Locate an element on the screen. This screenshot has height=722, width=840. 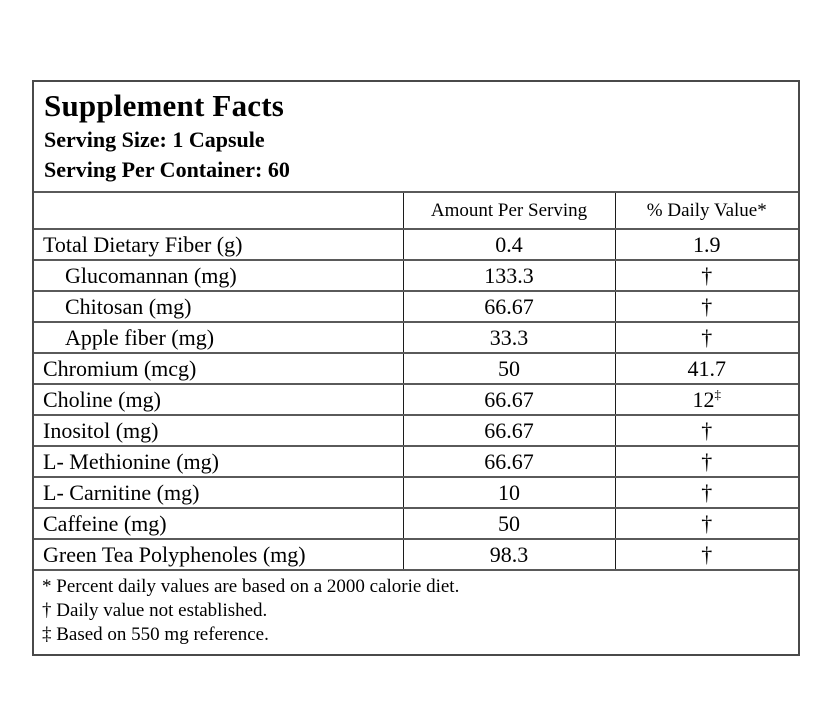
ingredient-name: L- Carnitine (mg) is located at coordinates (218, 493).